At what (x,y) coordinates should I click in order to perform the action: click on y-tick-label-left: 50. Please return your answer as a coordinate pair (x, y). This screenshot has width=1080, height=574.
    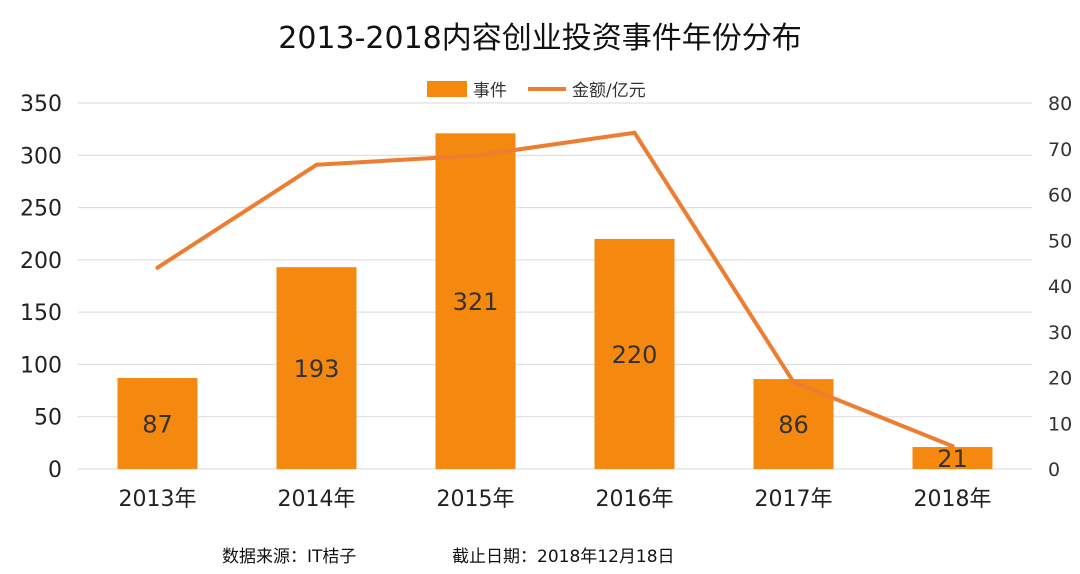
    Looking at the image, I should click on (48, 418).